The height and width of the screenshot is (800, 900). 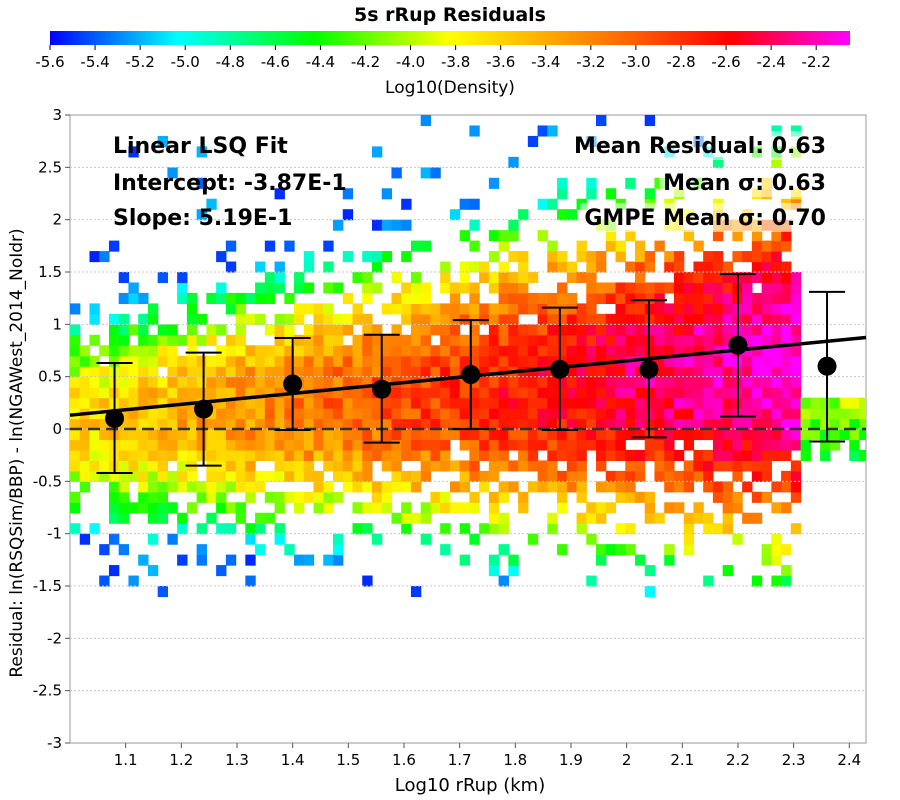 I want to click on y-tick-label: -2, so click(x=54, y=638).